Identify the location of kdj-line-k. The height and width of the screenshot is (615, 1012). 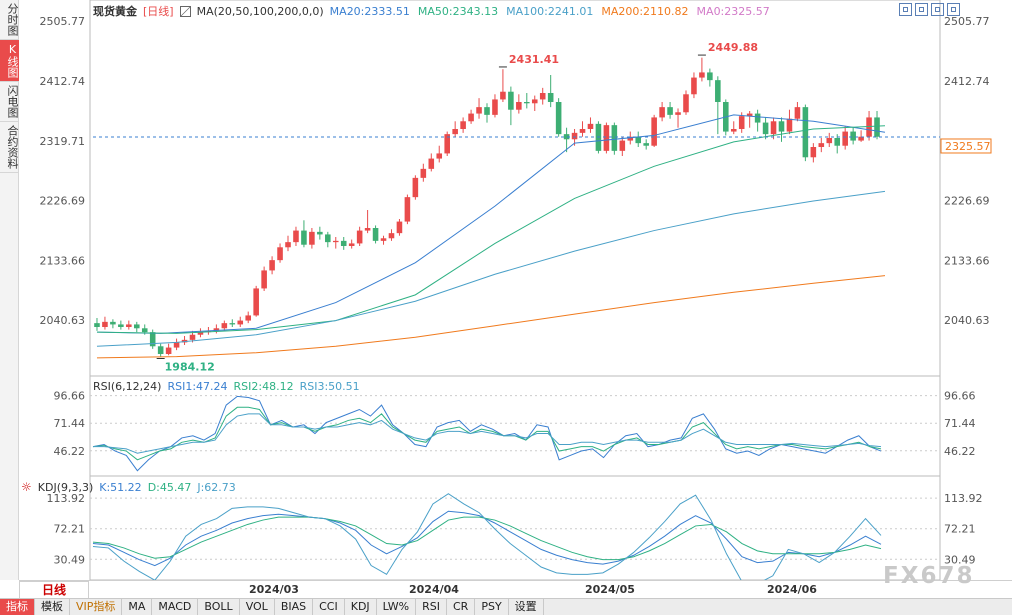
(487, 538).